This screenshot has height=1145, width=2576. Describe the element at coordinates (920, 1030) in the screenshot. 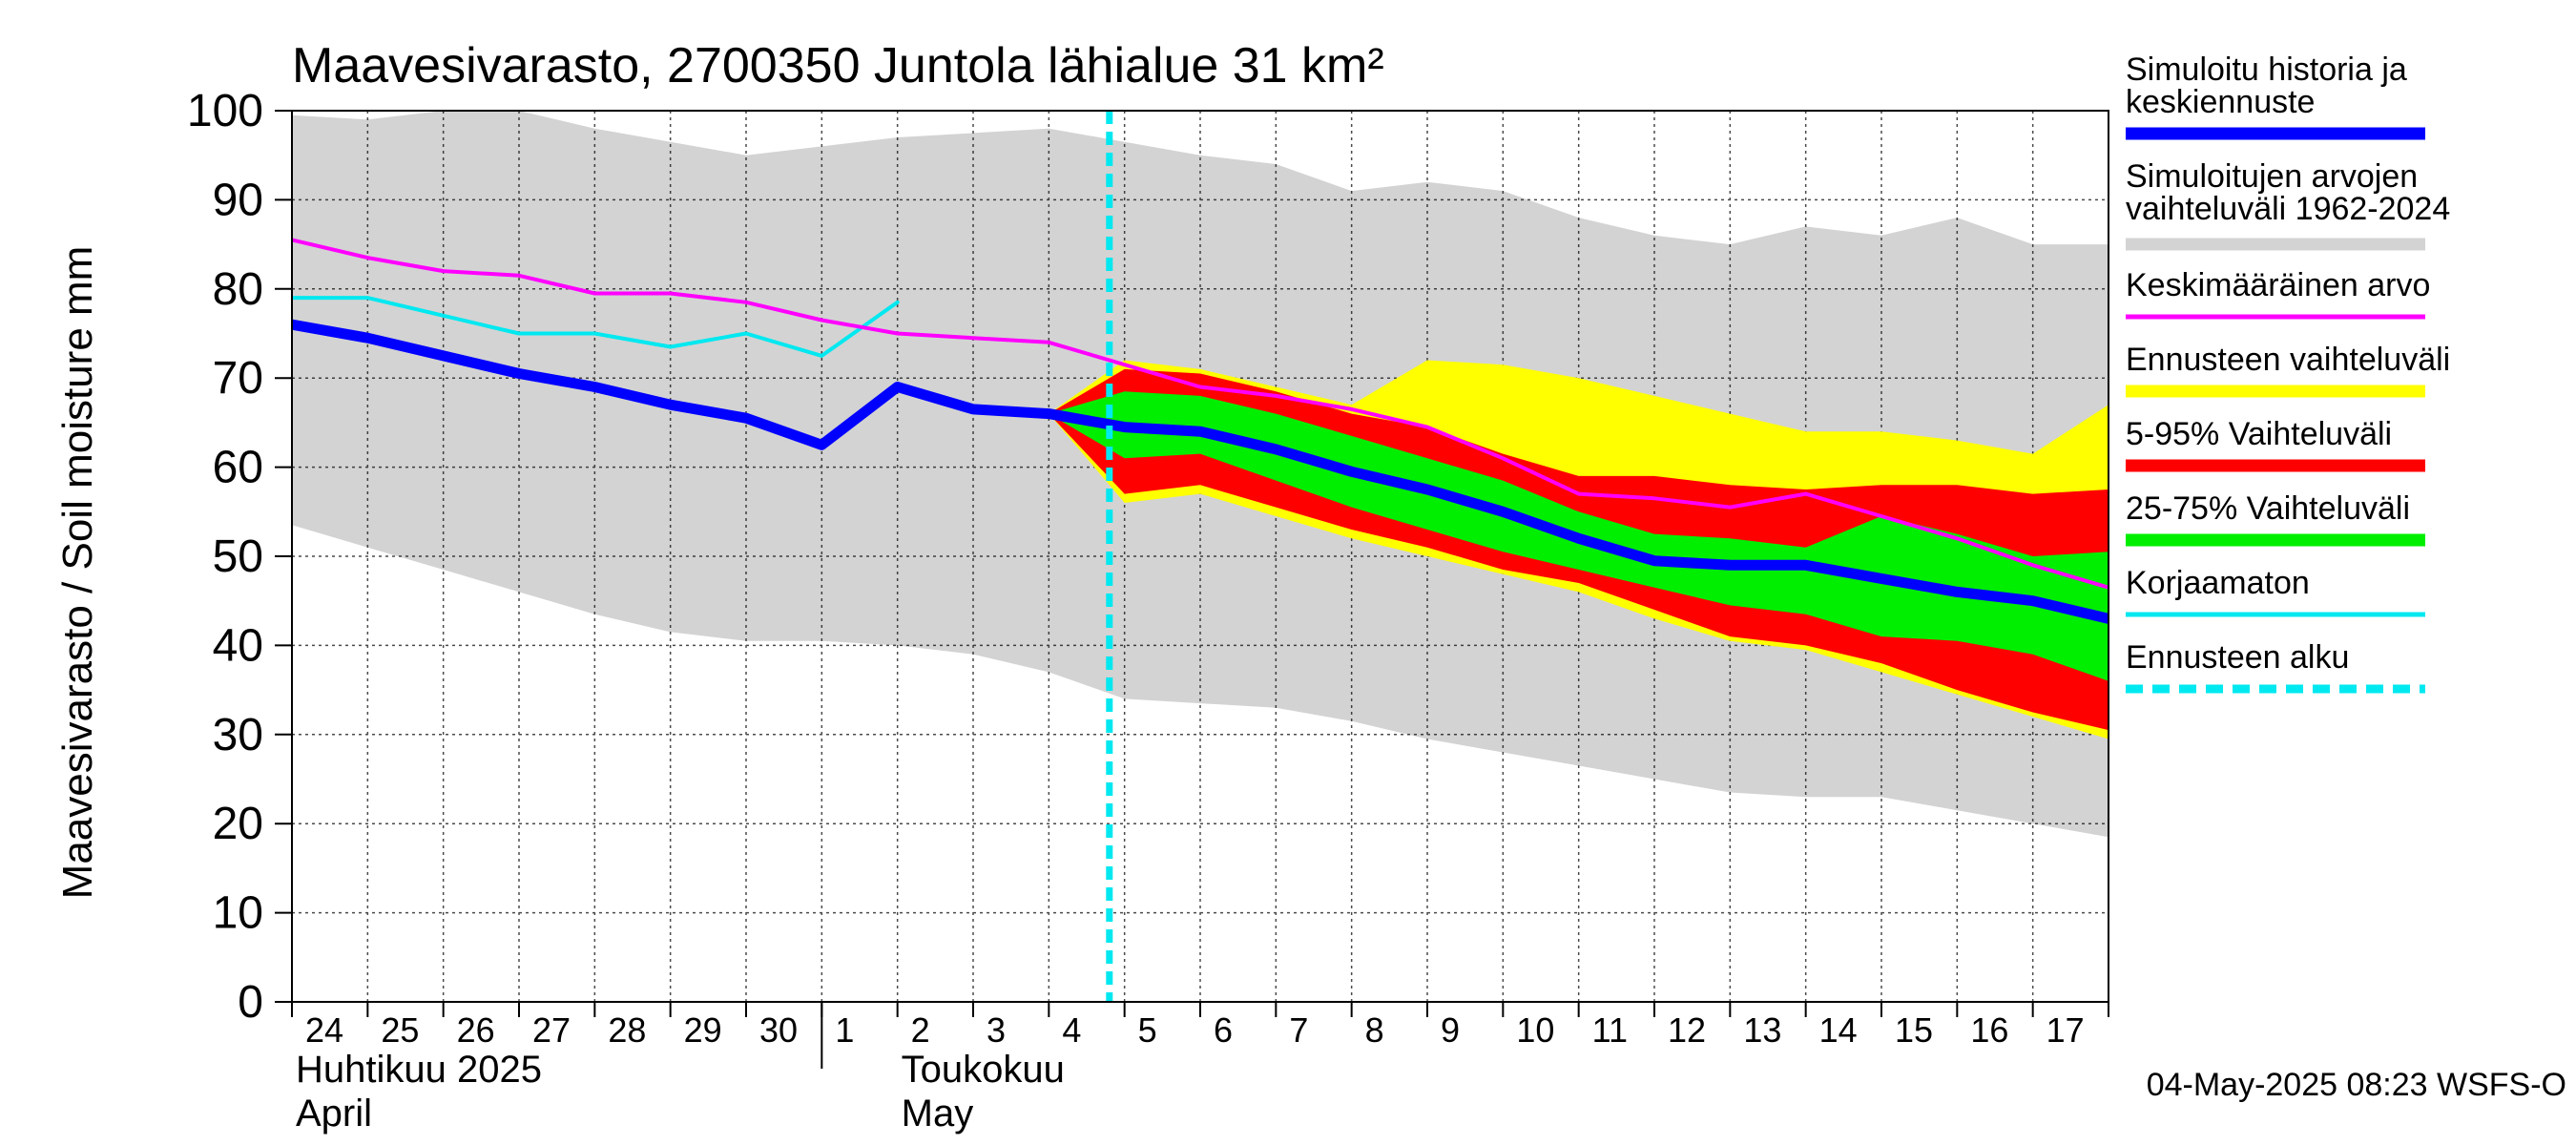

I see `x-day-label: 2` at that location.